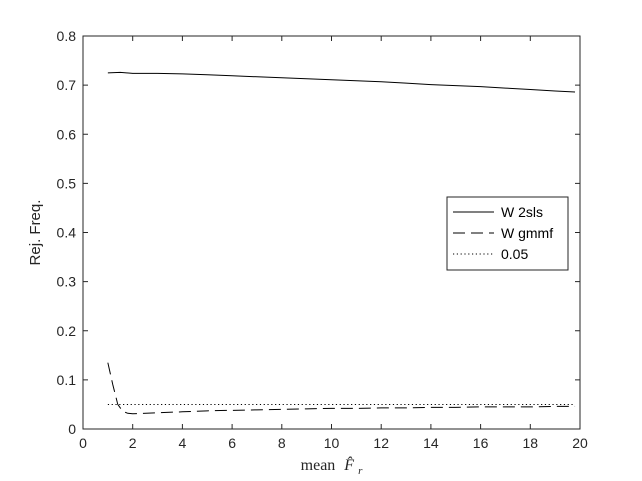  Describe the element at coordinates (67, 85) in the screenshot. I see `y-tick-label: 0.7` at that location.